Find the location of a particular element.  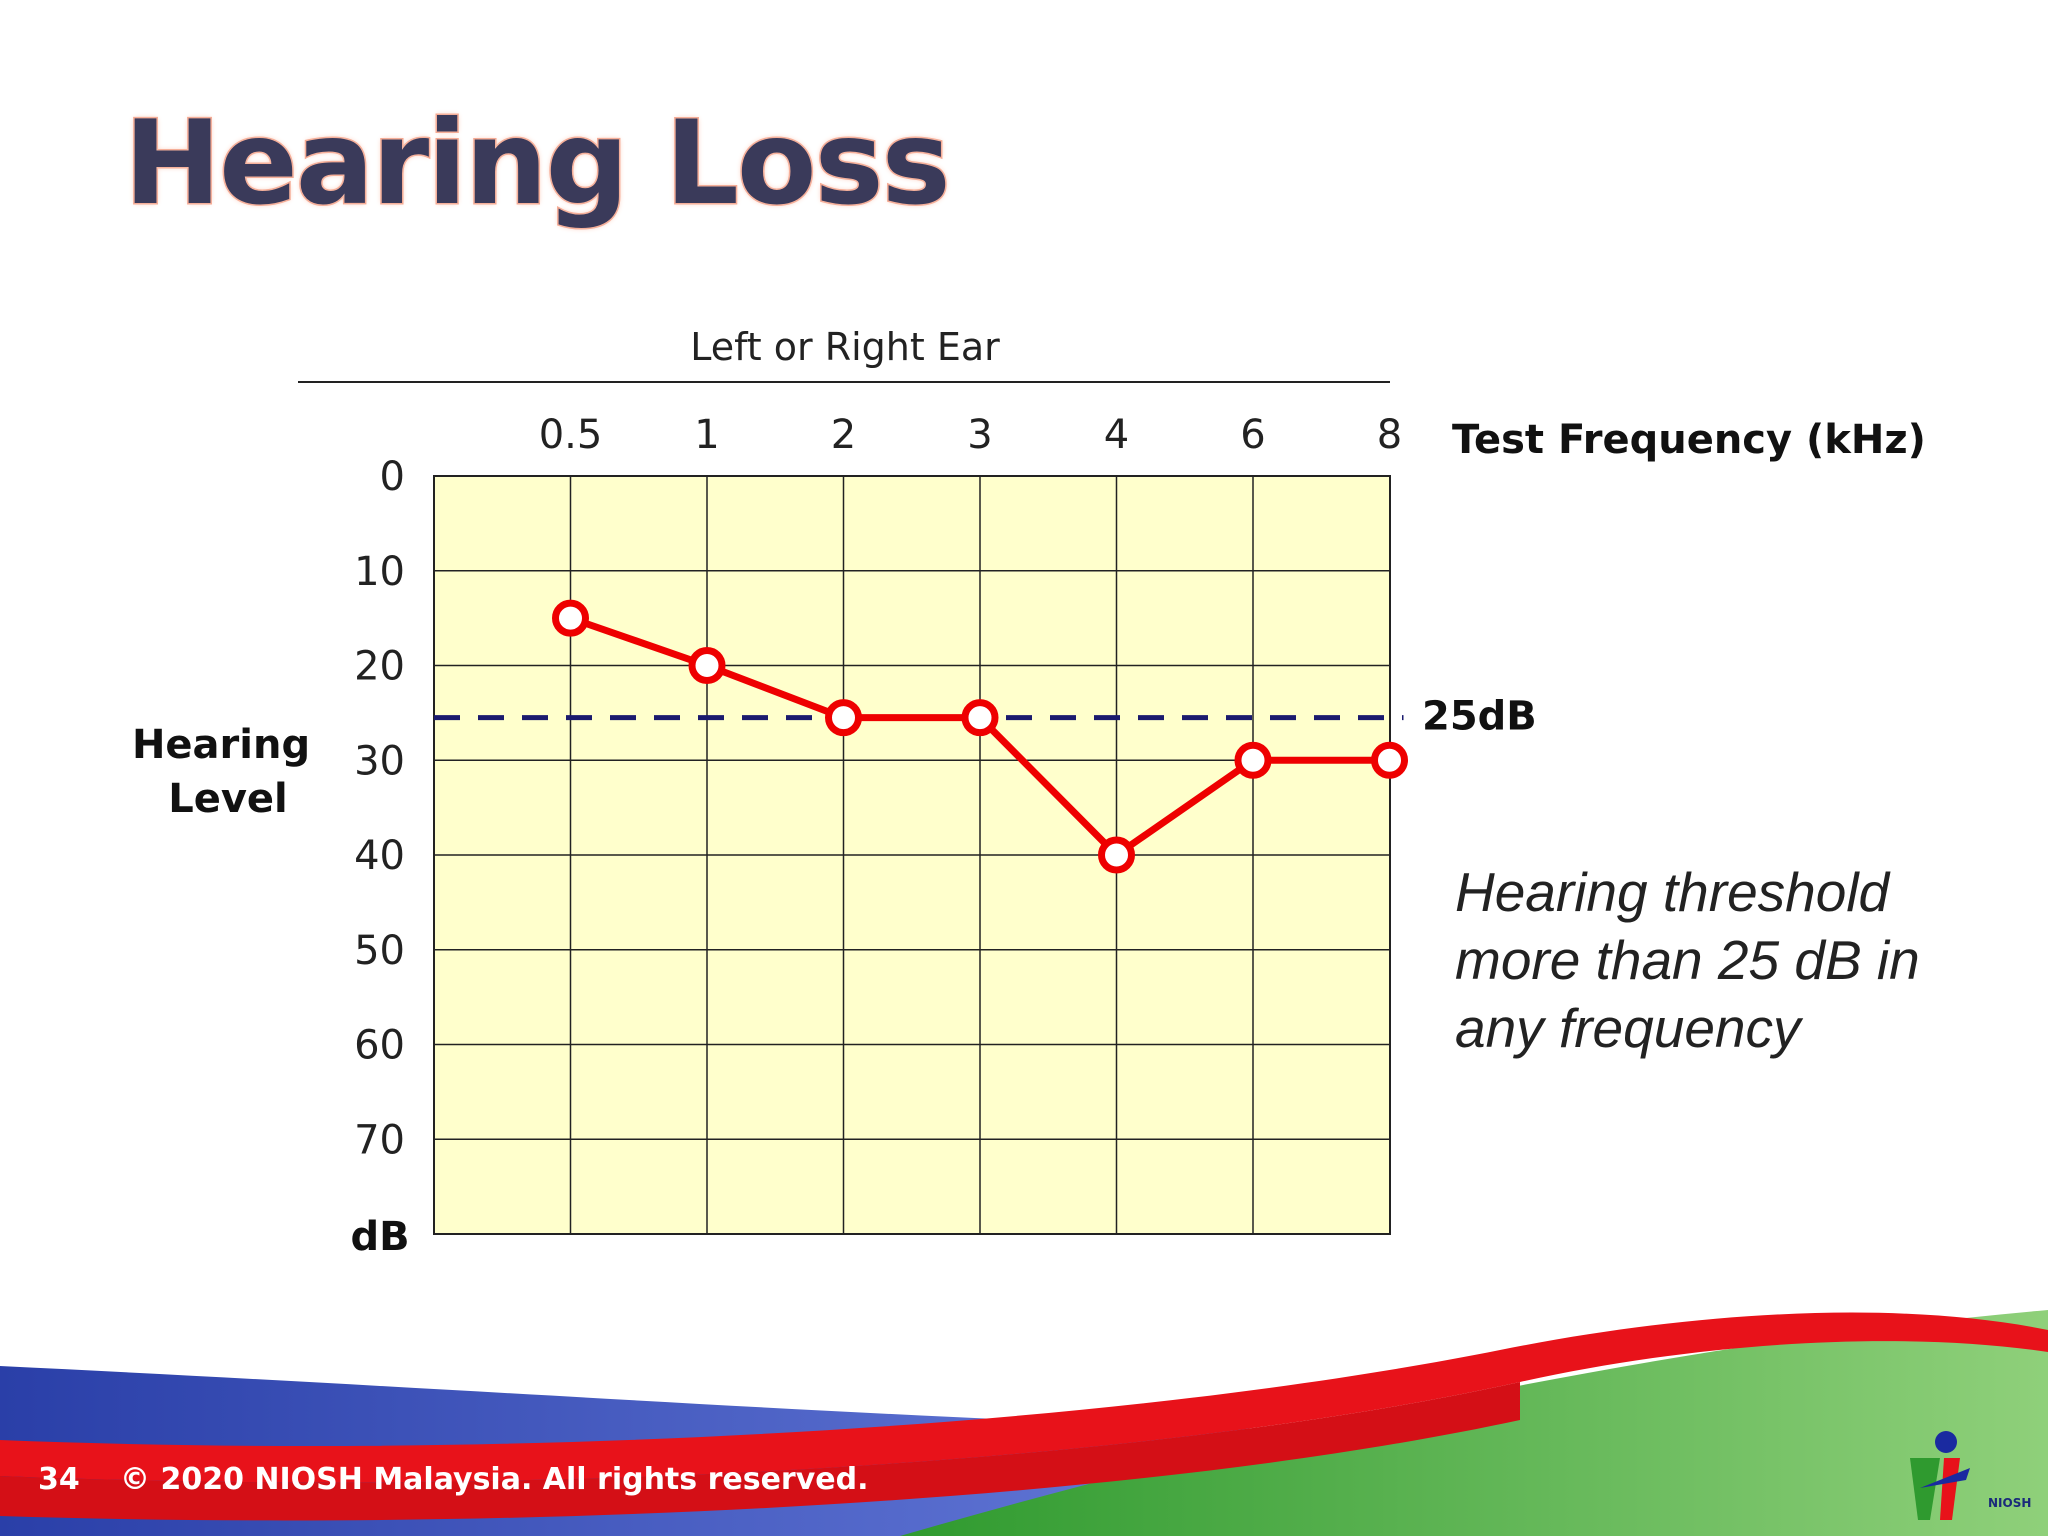

x-tick-label: 3 is located at coordinates (979, 435).